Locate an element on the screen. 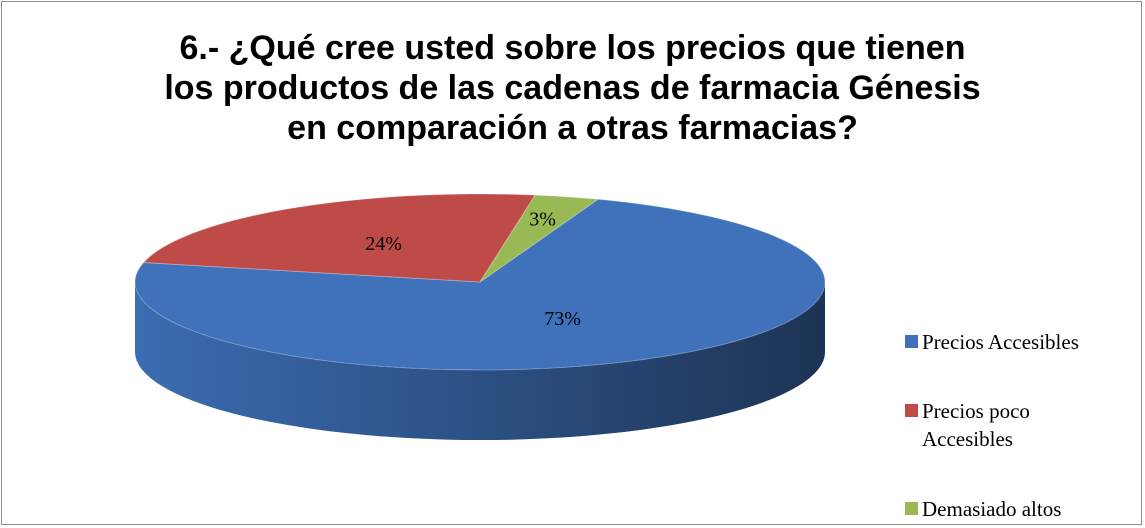 The height and width of the screenshot is (528, 1145). legend-label: Demasiado altos is located at coordinates (992, 509).